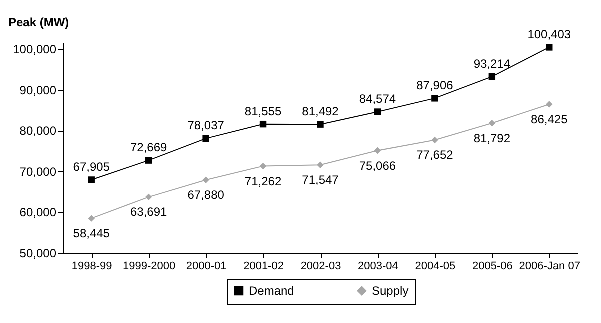  Describe the element at coordinates (264, 266) in the screenshot. I see `x-tick-label: 2001-02` at that location.